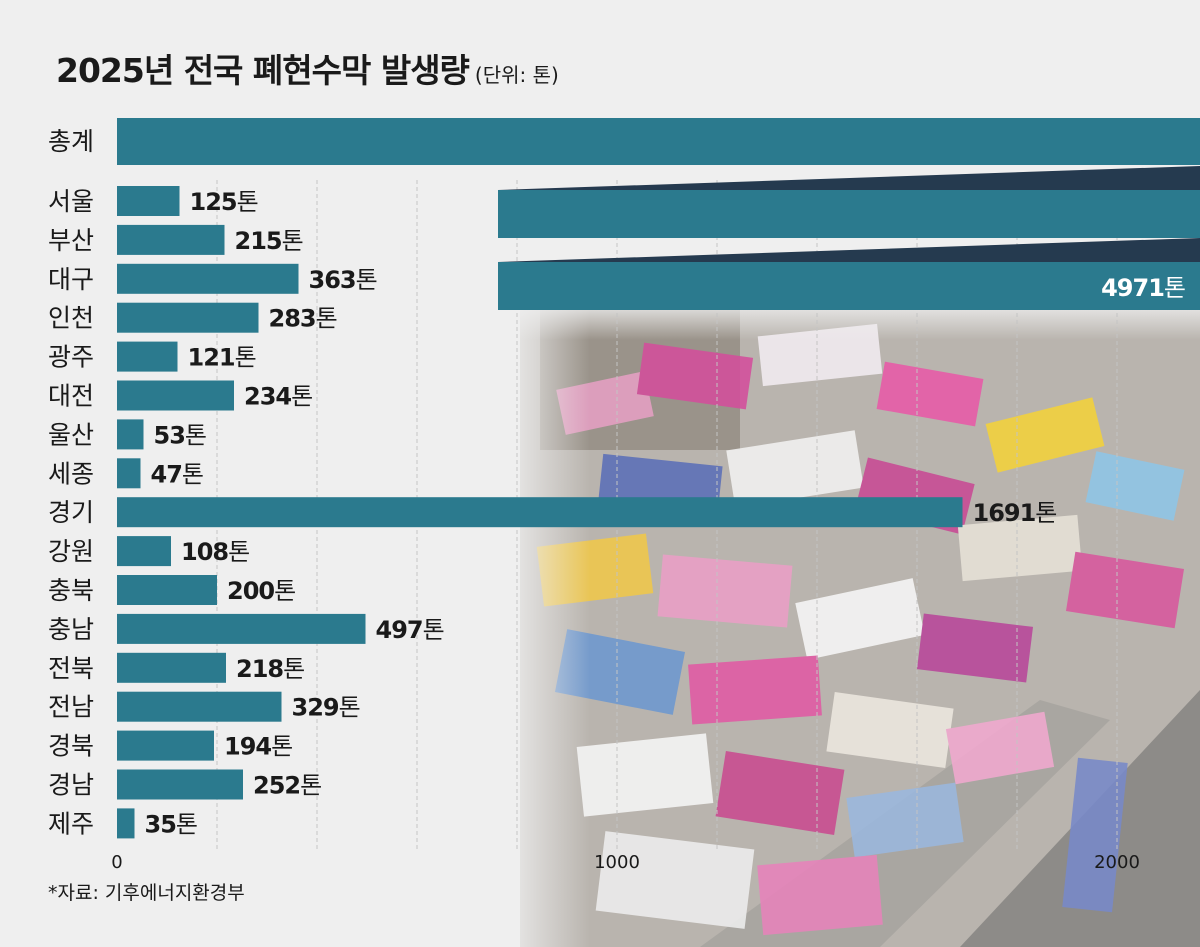  What do you see at coordinates (71, 473) in the screenshot?
I see `category-label: 세종` at bounding box center [71, 473].